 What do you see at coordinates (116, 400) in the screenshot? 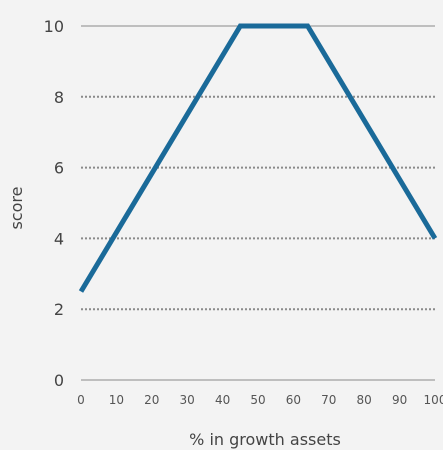
I see `x-tick-label-10: 10` at bounding box center [116, 400].